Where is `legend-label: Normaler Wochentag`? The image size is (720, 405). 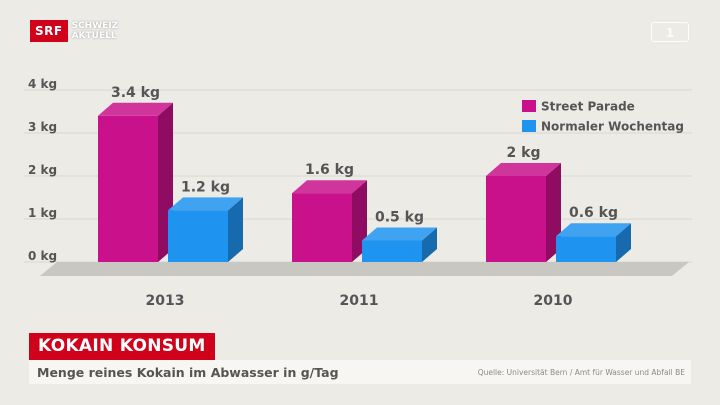 legend-label: Normaler Wochentag is located at coordinates (612, 127).